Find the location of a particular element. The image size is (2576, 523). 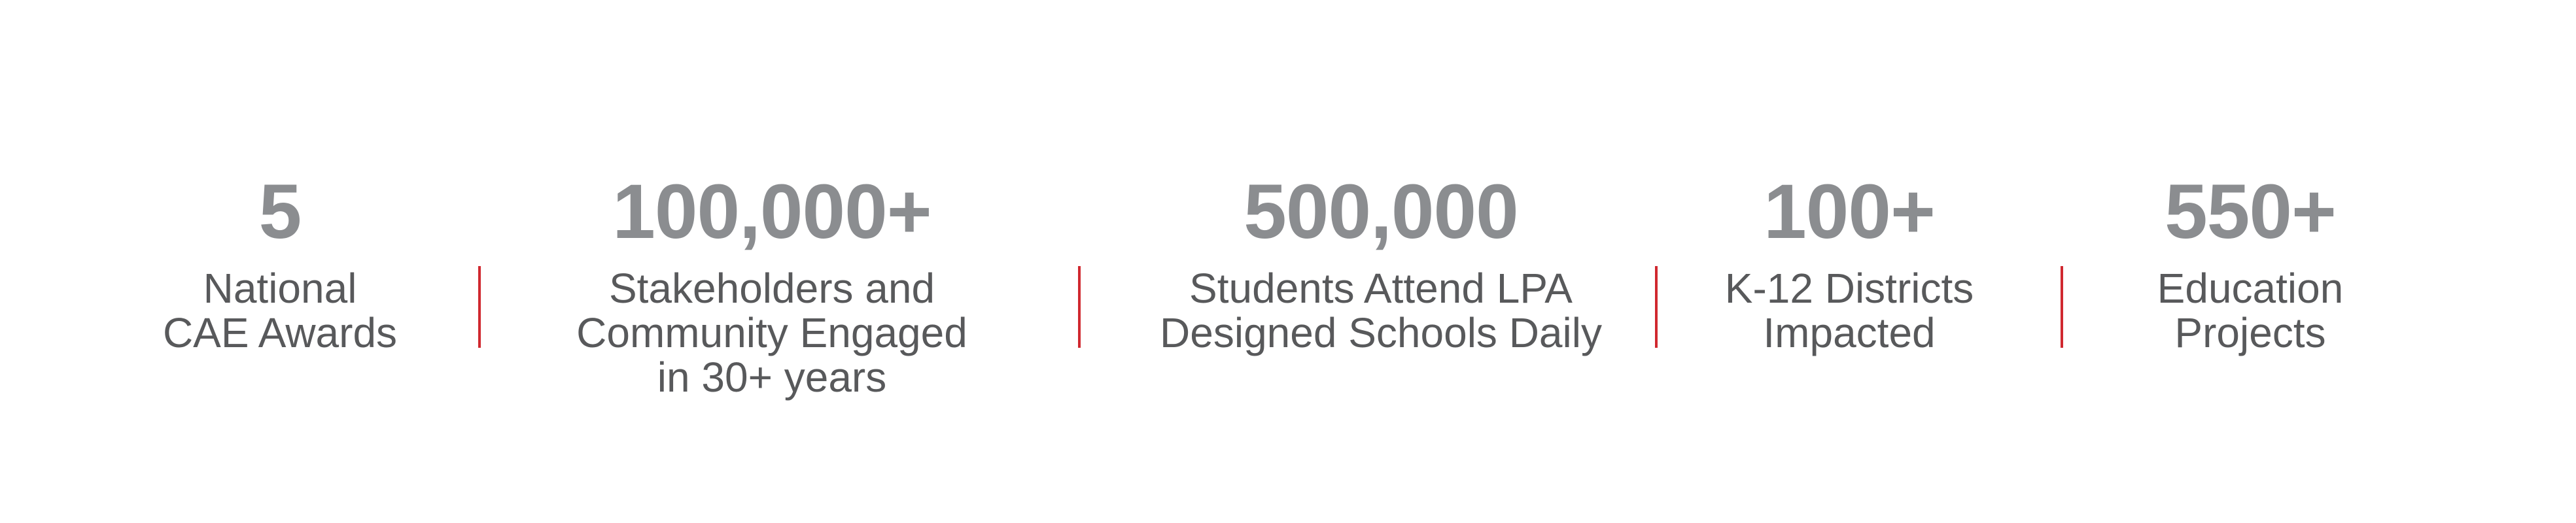

stat-item-national-cae-awards: 5 National CAE Awards is located at coordinates (280, 262).